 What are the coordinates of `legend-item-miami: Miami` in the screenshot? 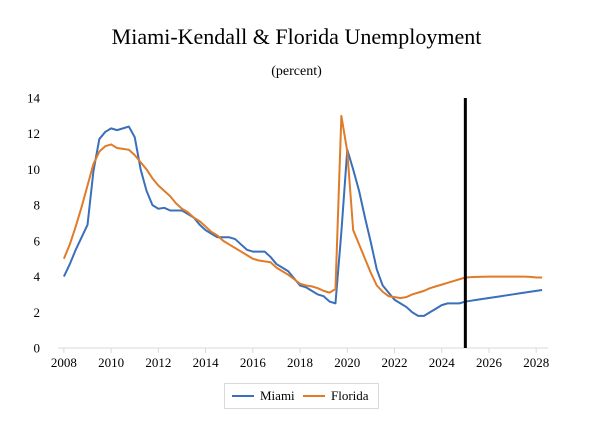 It's located at (263, 396).